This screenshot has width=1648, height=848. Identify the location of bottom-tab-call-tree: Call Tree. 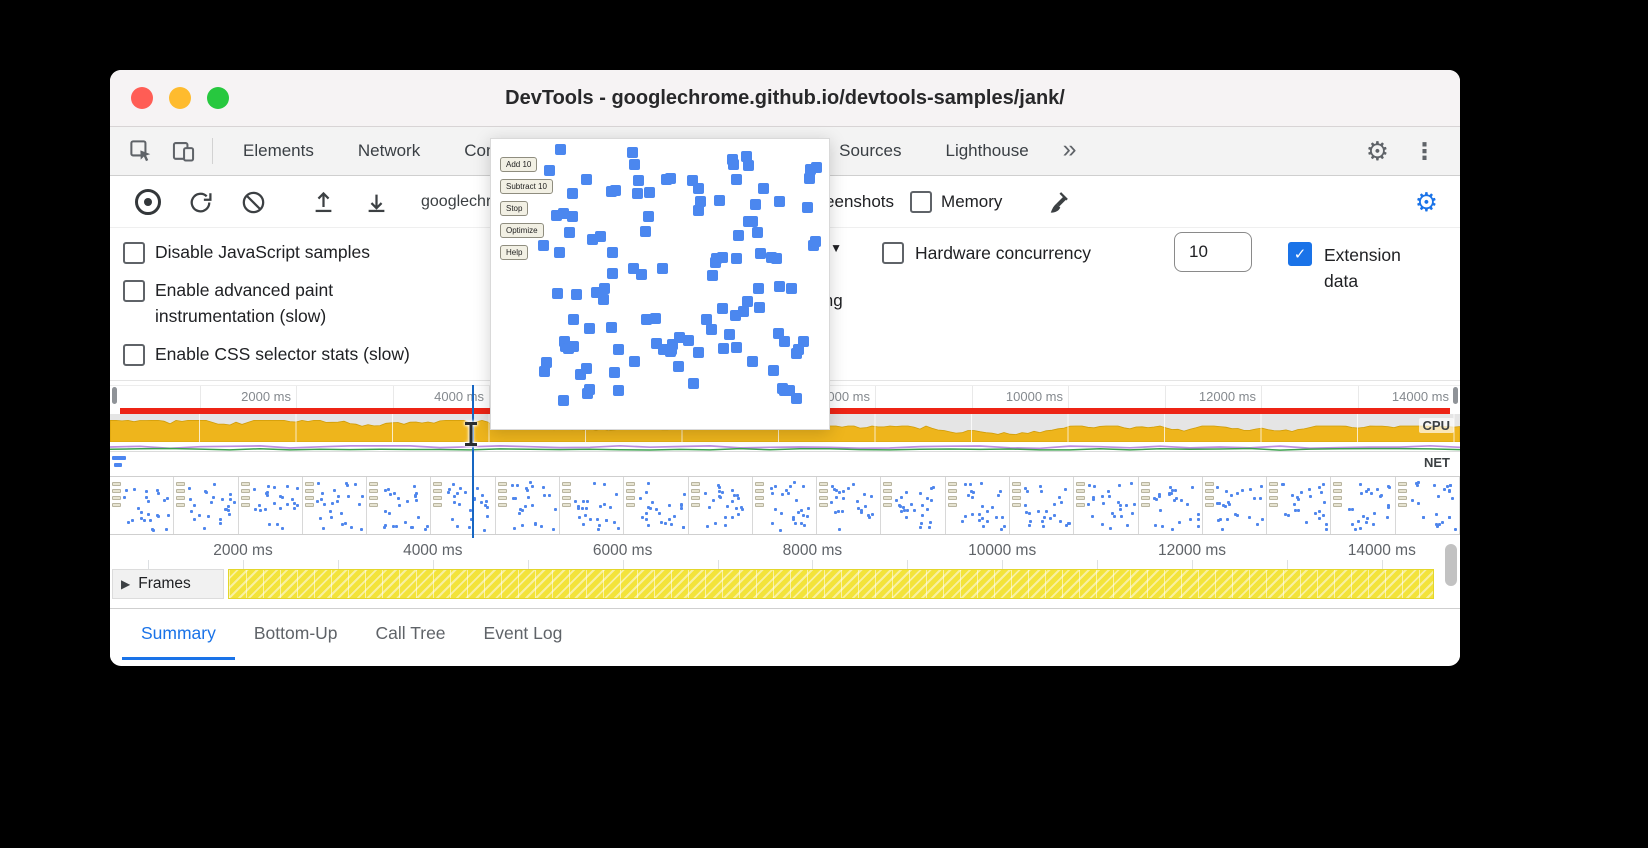
(410, 632).